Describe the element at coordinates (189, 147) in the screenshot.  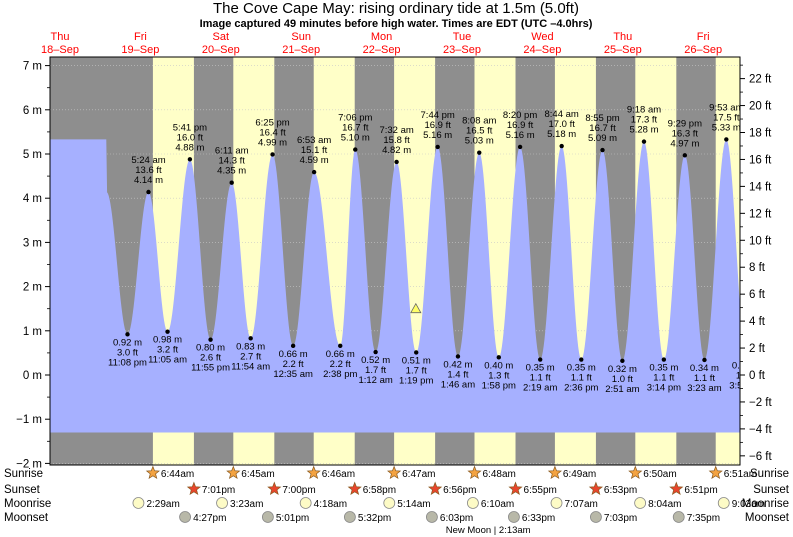
I see `high-tide-m: 4.88 m` at that location.